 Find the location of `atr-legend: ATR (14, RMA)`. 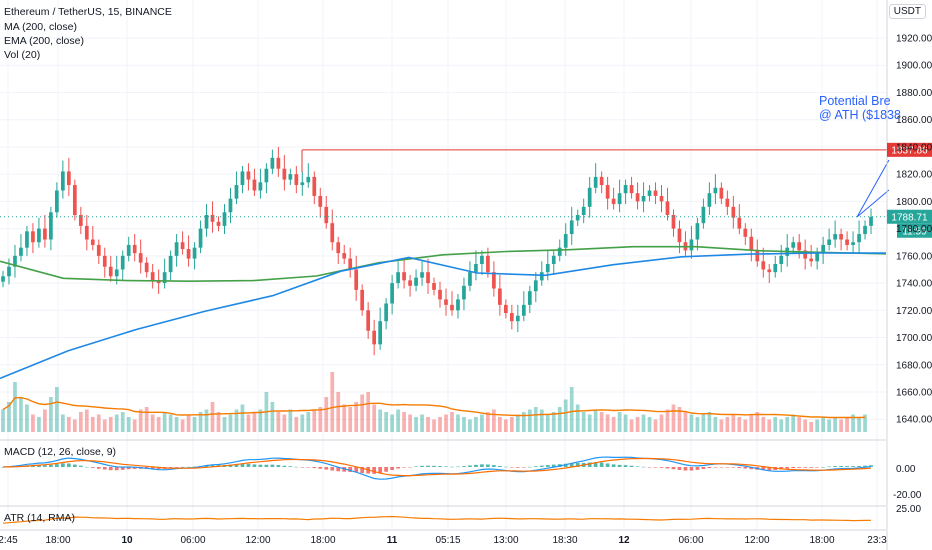

atr-legend: ATR (14, RMA) is located at coordinates (39, 518).